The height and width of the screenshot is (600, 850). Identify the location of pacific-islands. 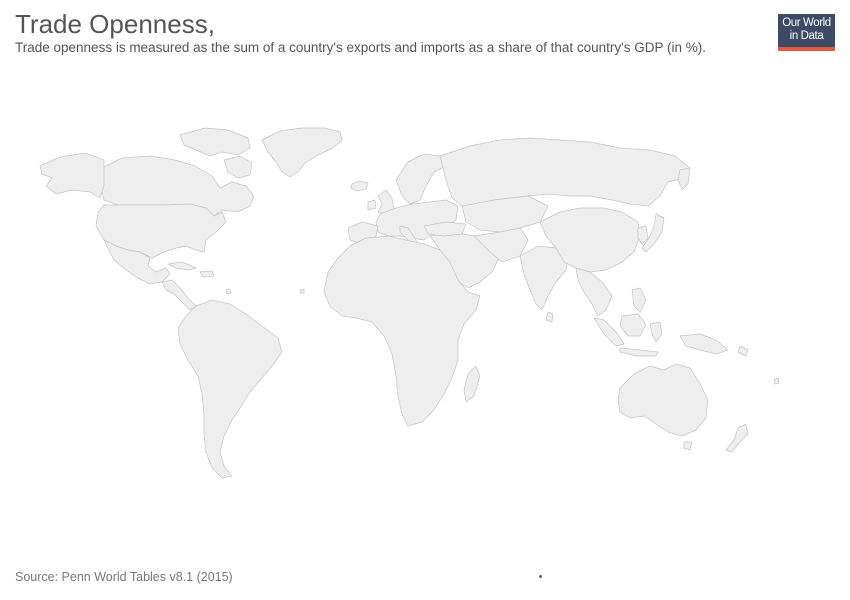
(743, 351).